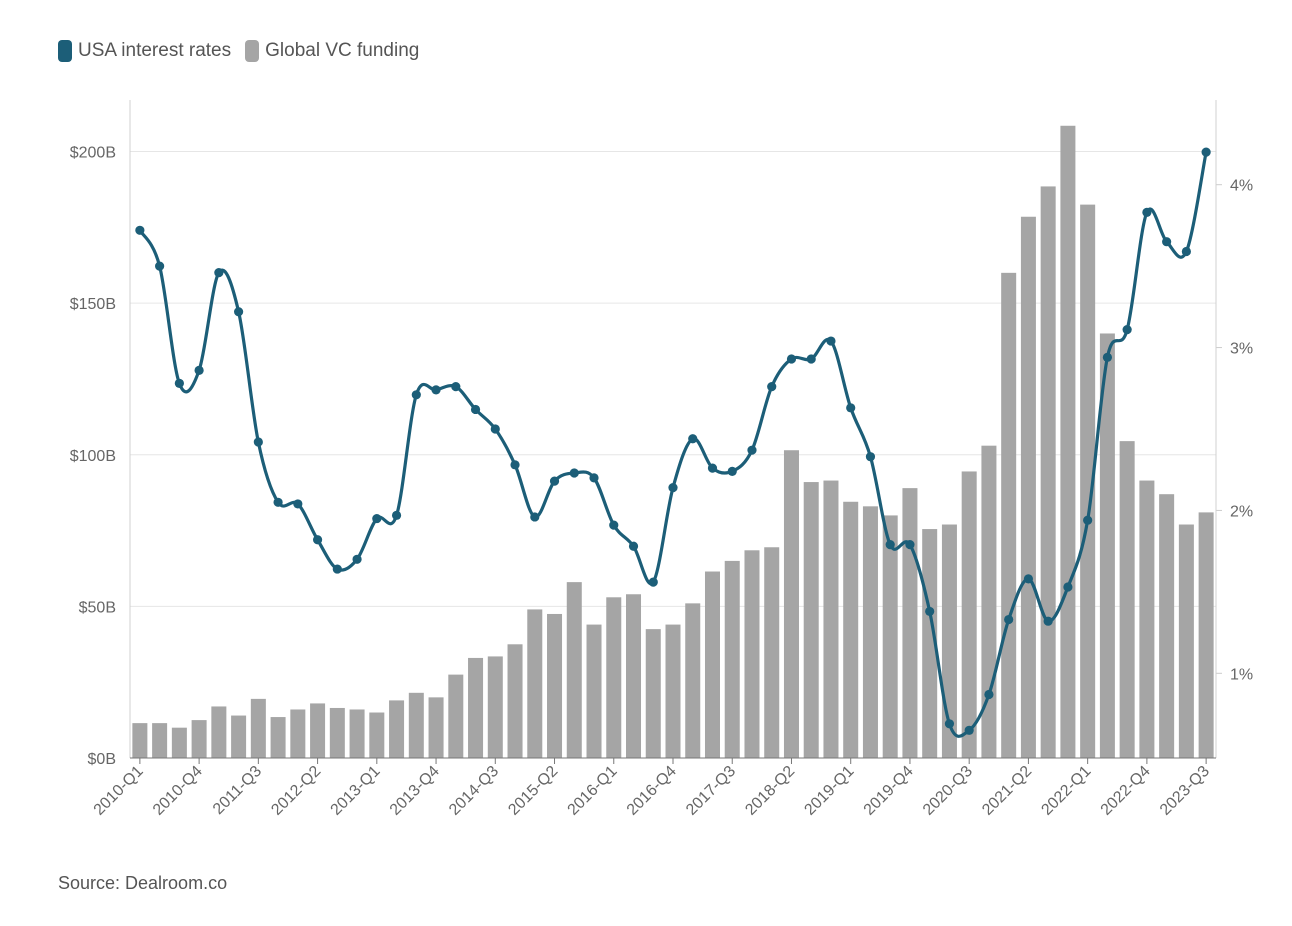  I want to click on legend-swatch-interest-rates, so click(65, 51).